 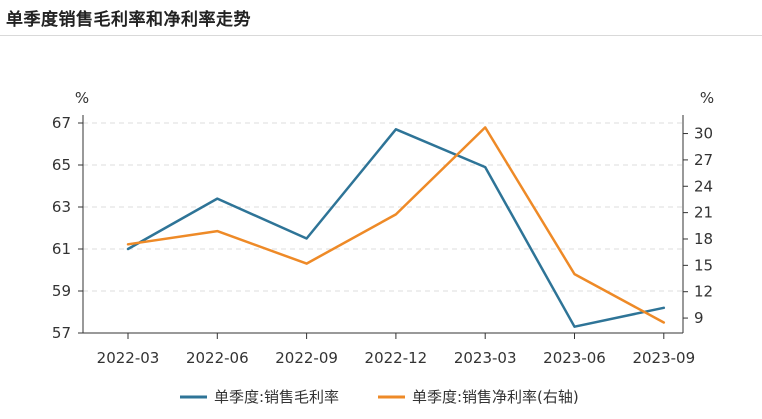 I want to click on left-tick-label: 63, so click(x=61, y=207).